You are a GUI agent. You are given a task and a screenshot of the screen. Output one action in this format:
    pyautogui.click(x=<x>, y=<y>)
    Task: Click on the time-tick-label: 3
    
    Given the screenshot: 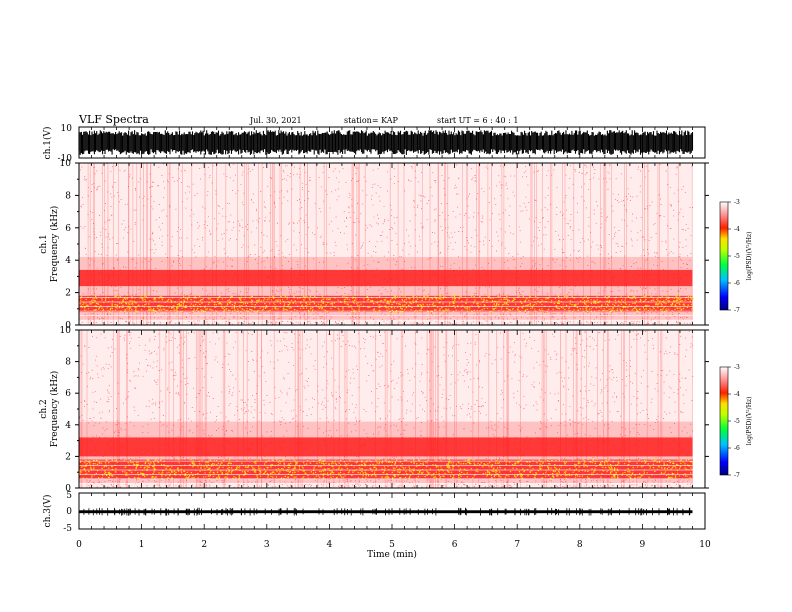 What is the action you would take?
    pyautogui.click(x=267, y=545)
    